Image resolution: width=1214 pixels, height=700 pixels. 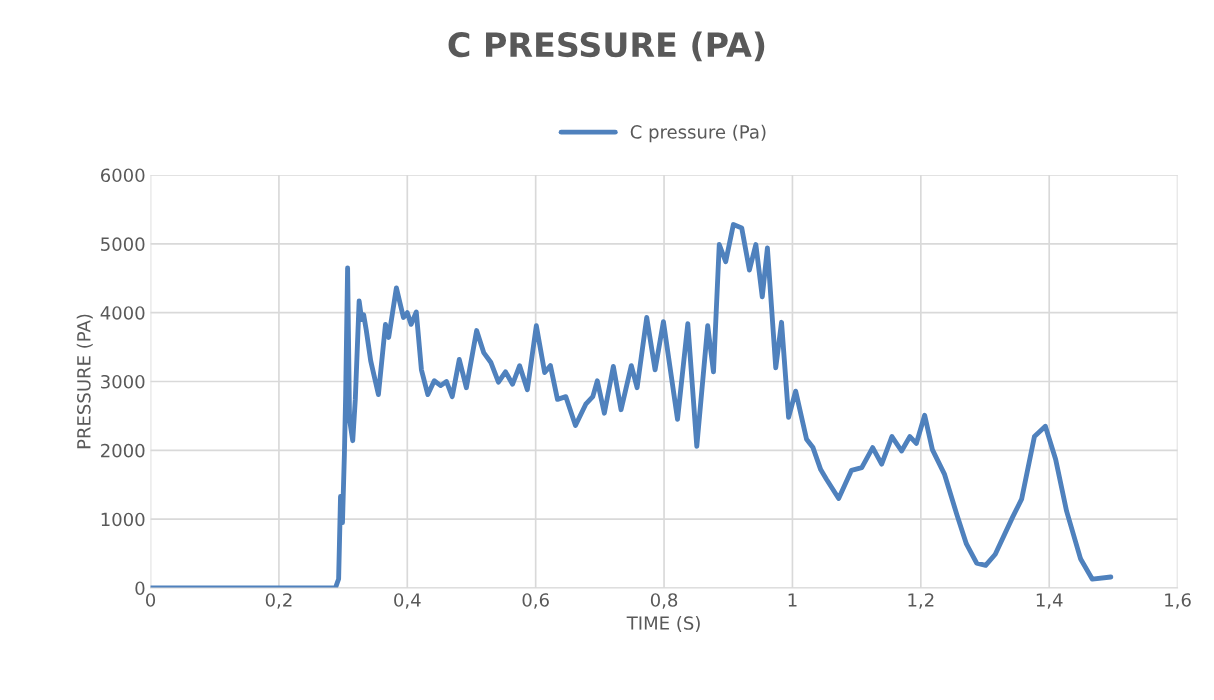 I want to click on y-tick-label: 5000, so click(x=123, y=244).